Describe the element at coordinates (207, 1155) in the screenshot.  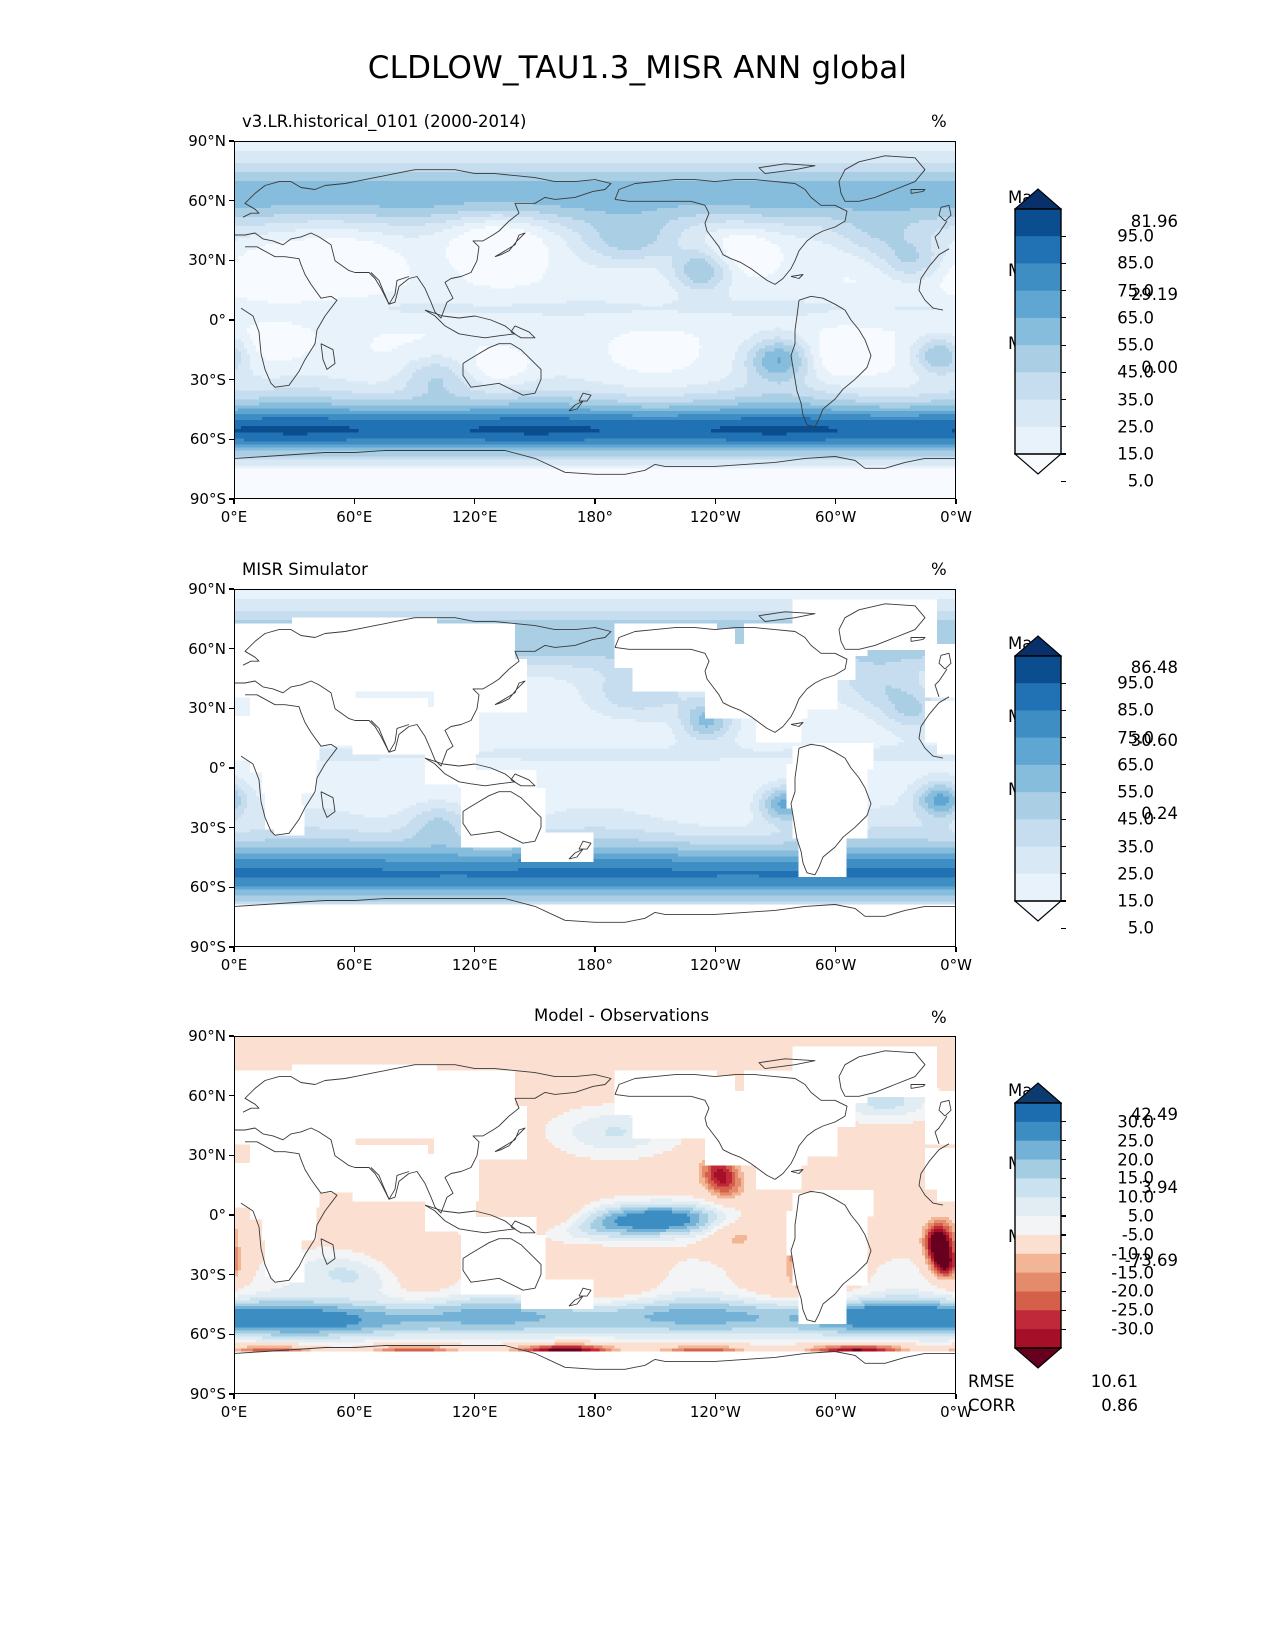
I see `y-axis-tick-label: 30°N` at that location.